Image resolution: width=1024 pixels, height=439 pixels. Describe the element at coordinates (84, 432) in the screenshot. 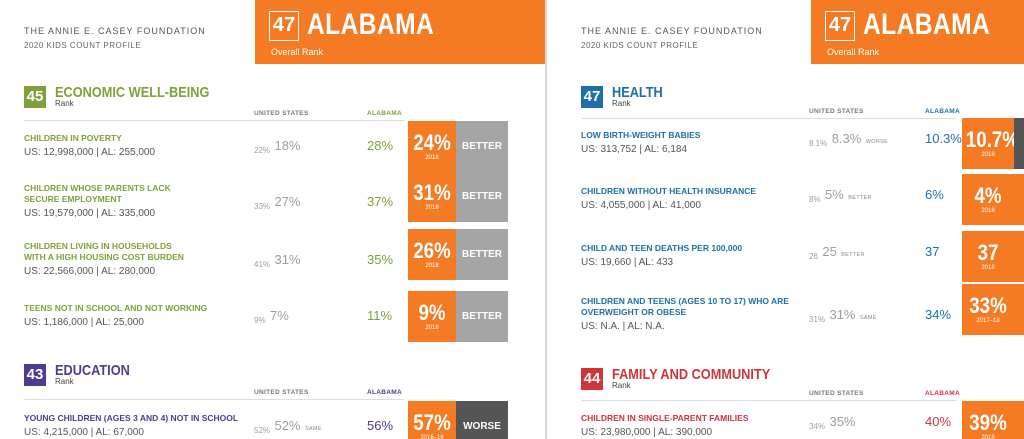

I see `indicator-counts: US: 4,215,000 | AL: 67,000` at that location.